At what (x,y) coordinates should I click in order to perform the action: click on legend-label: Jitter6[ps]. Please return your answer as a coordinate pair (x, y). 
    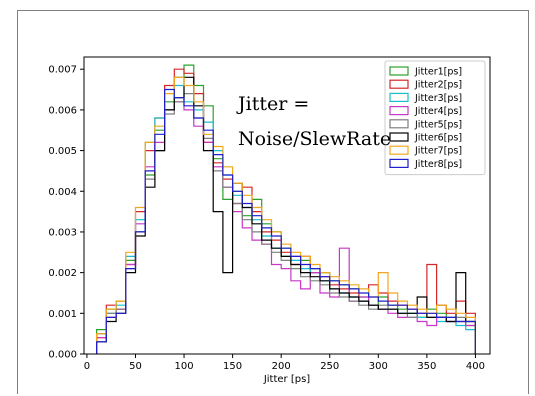
    Looking at the image, I should click on (438, 138).